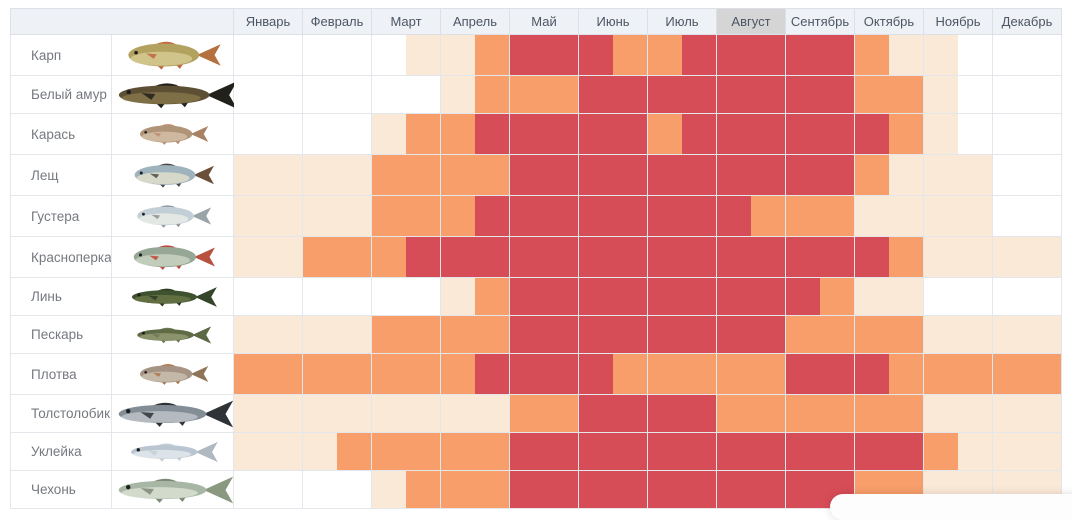 The height and width of the screenshot is (520, 1072). What do you see at coordinates (406, 21) in the screenshot?
I see `month-header-3: Март` at bounding box center [406, 21].